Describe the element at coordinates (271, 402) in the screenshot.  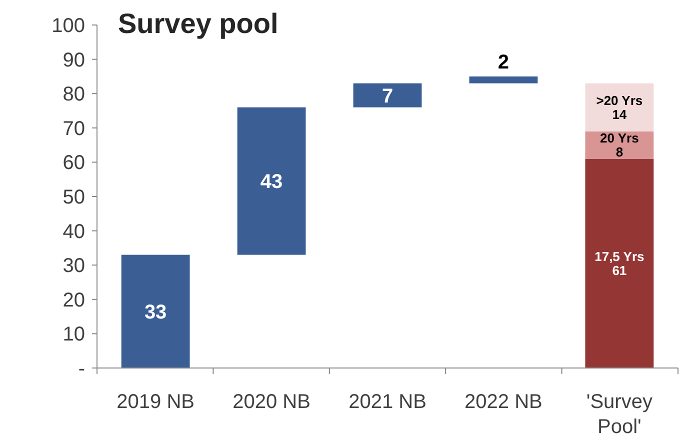
I see `x-tick-label: 2020 NB` at that location.